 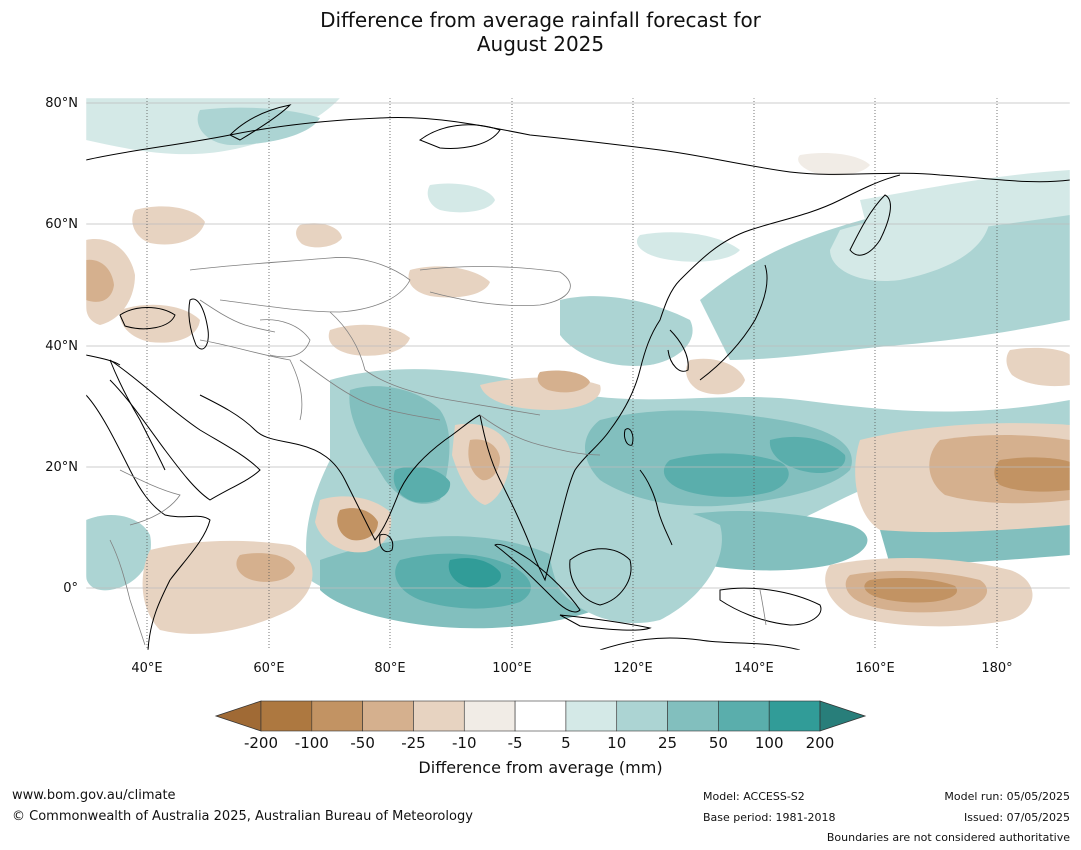 I want to click on lat-label: 40°N, so click(x=61, y=346).